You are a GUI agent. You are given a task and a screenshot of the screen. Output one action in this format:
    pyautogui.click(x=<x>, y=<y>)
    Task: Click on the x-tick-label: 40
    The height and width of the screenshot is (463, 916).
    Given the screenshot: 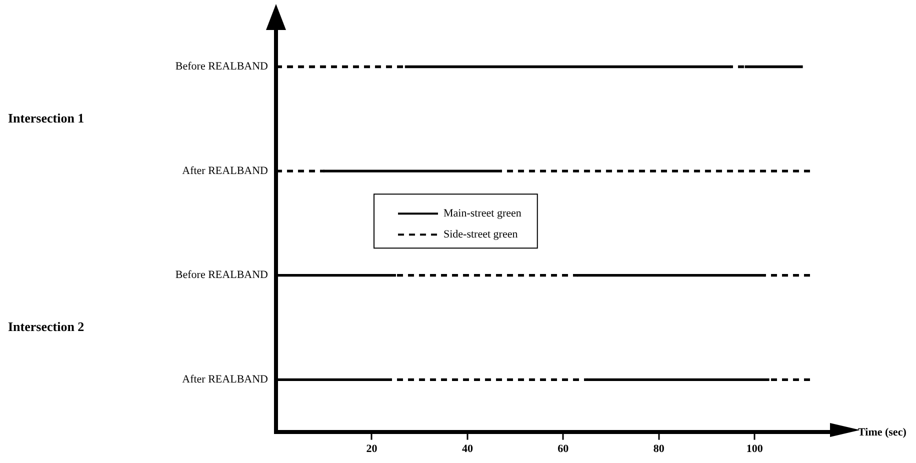 What is the action you would take?
    pyautogui.click(x=468, y=449)
    